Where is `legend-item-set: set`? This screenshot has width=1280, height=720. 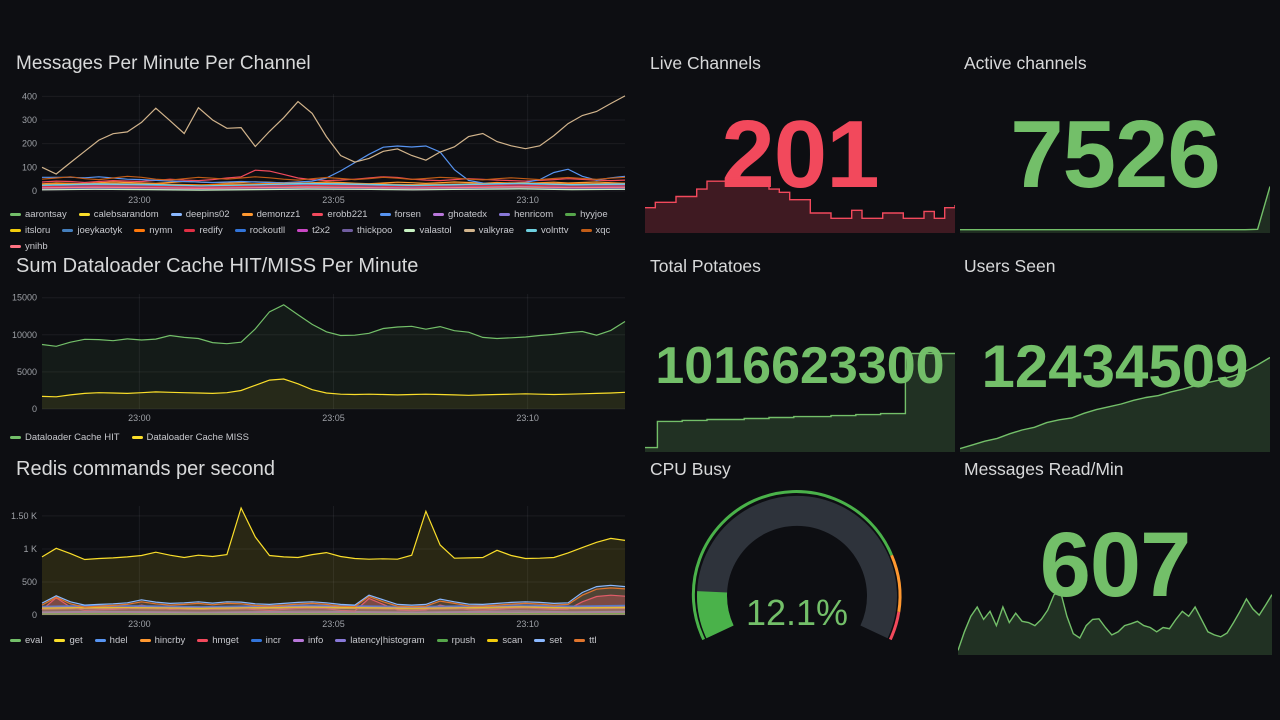
legend-item-set: set is located at coordinates (548, 640).